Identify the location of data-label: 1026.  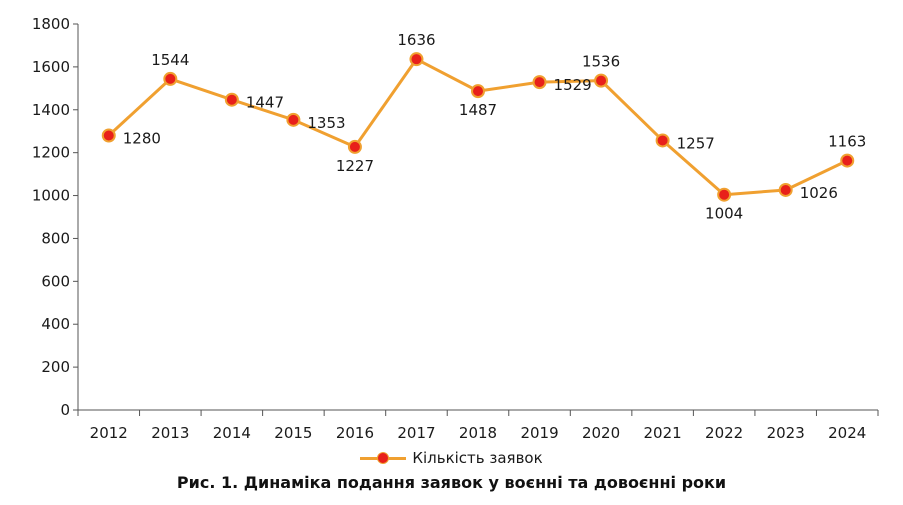
(819, 193).